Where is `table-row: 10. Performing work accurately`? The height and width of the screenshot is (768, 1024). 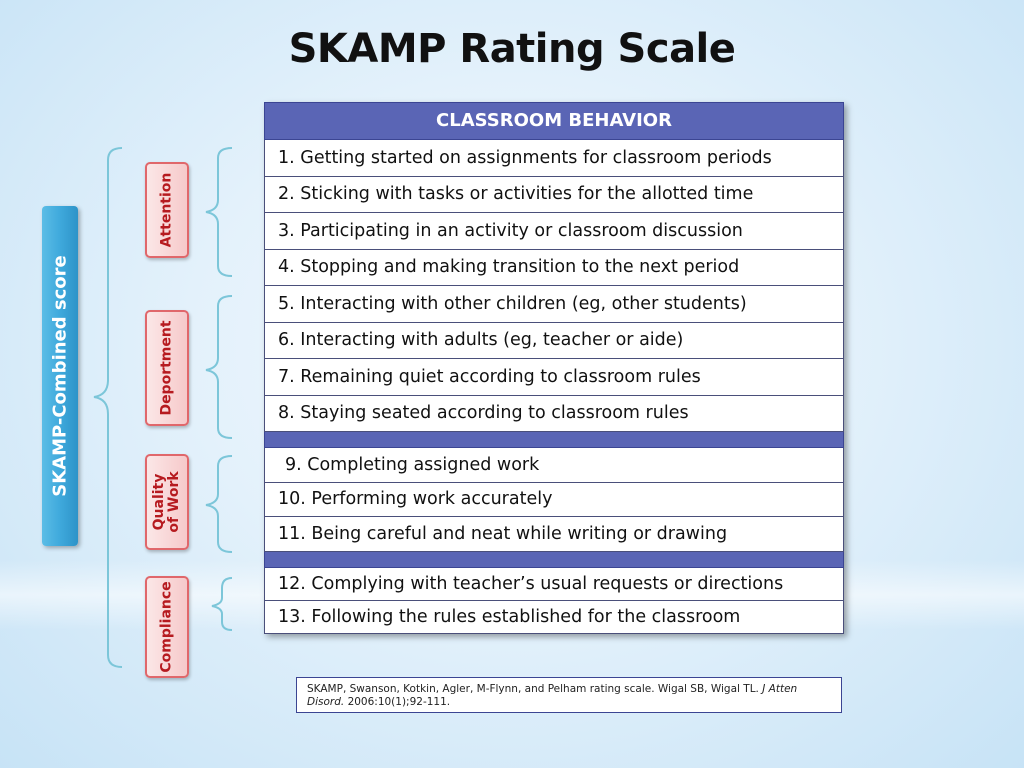 table-row: 10. Performing work accurately is located at coordinates (554, 499).